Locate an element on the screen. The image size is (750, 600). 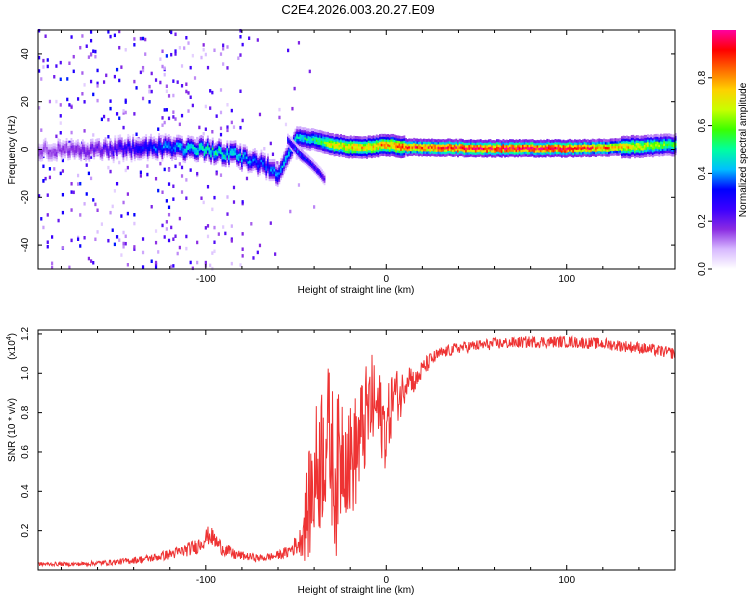
spectrogram-x-label: Height of straight line (km) is located at coordinates (356, 290).